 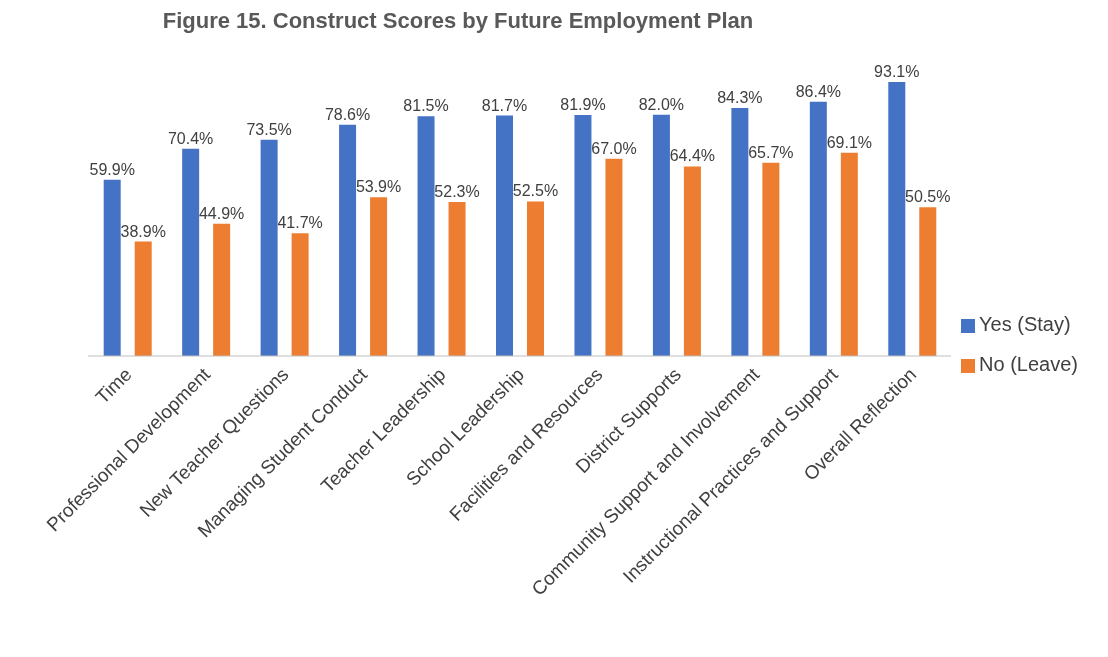 What do you see at coordinates (269, 129) in the screenshot?
I see `data-label: 73.5%` at bounding box center [269, 129].